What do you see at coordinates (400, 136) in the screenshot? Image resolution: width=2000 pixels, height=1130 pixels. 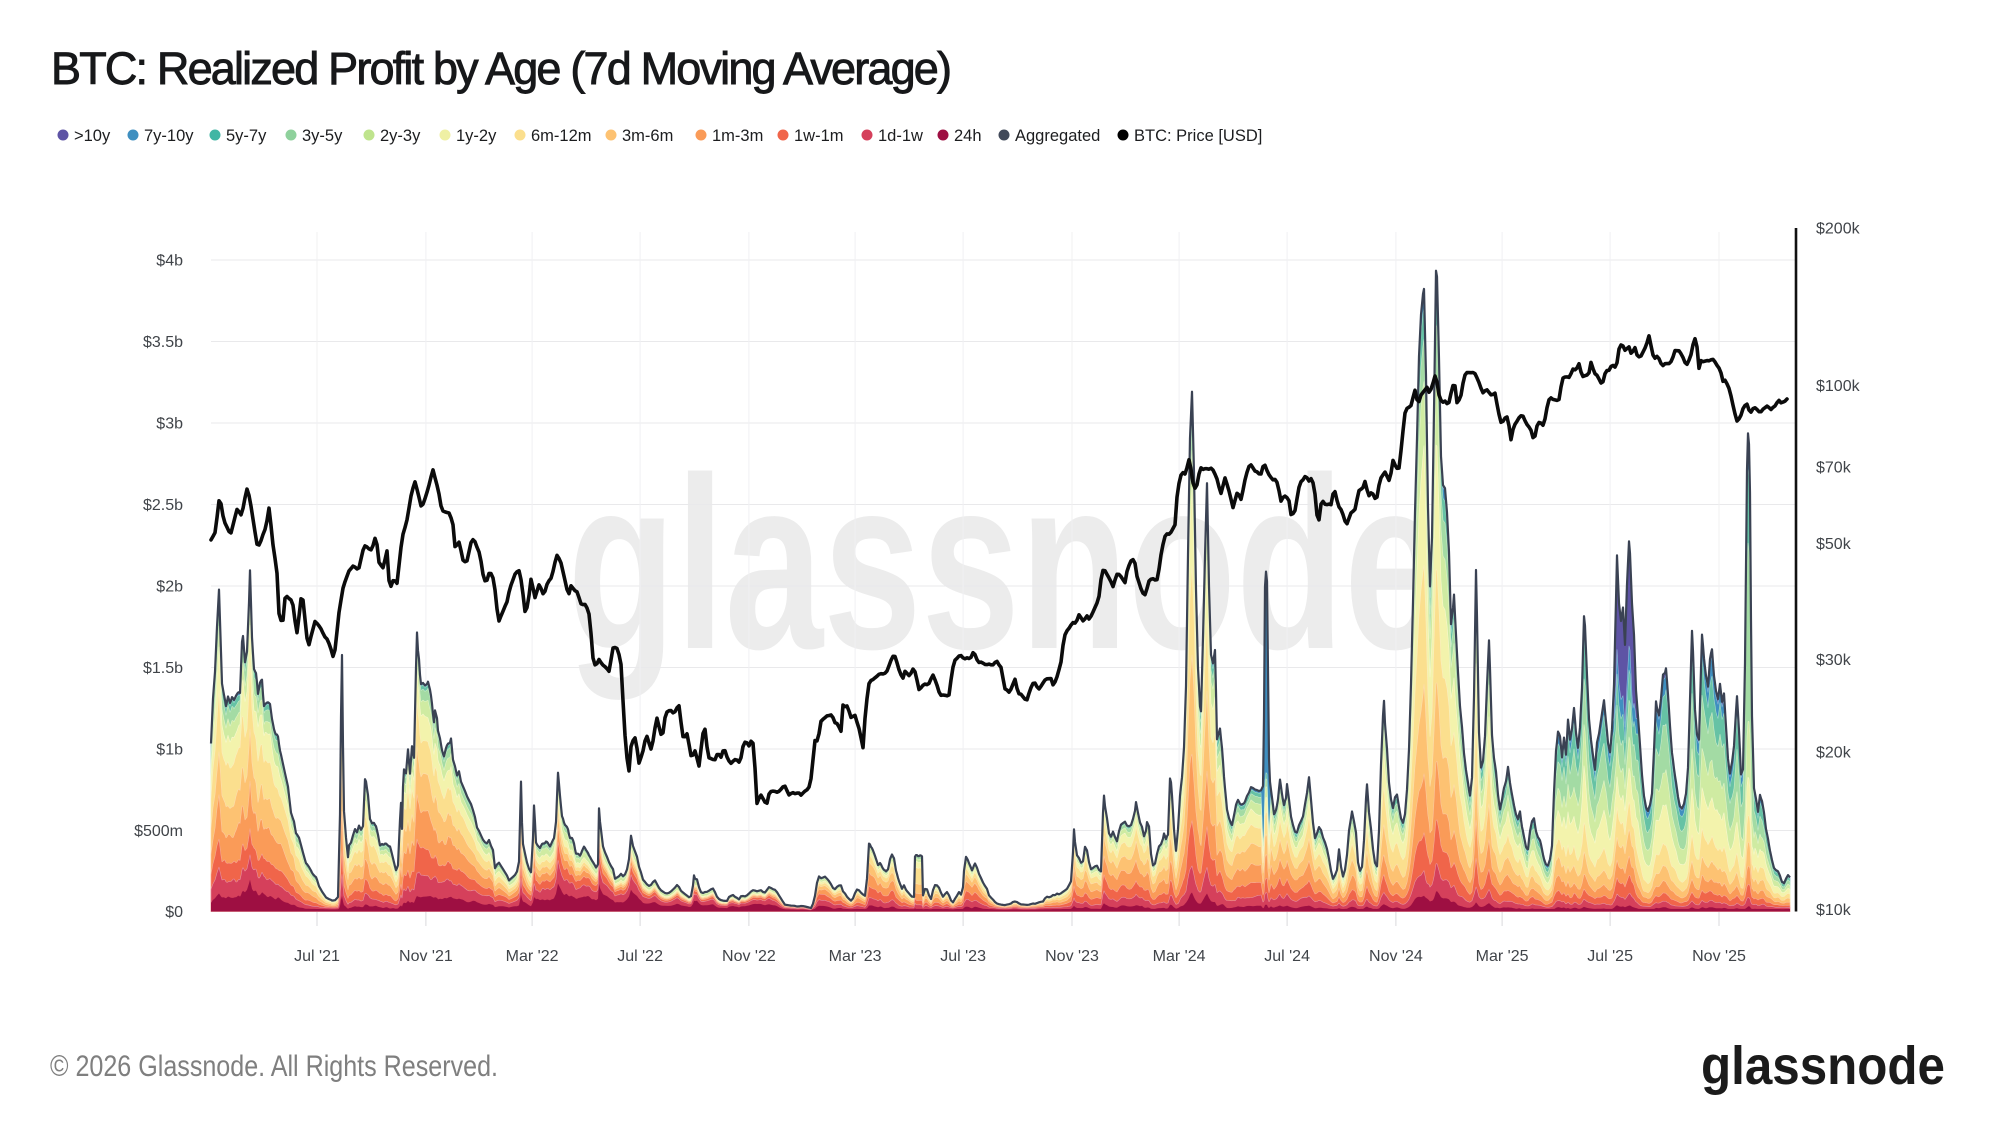 I see `svg-text: 2y-3y` at bounding box center [400, 136].